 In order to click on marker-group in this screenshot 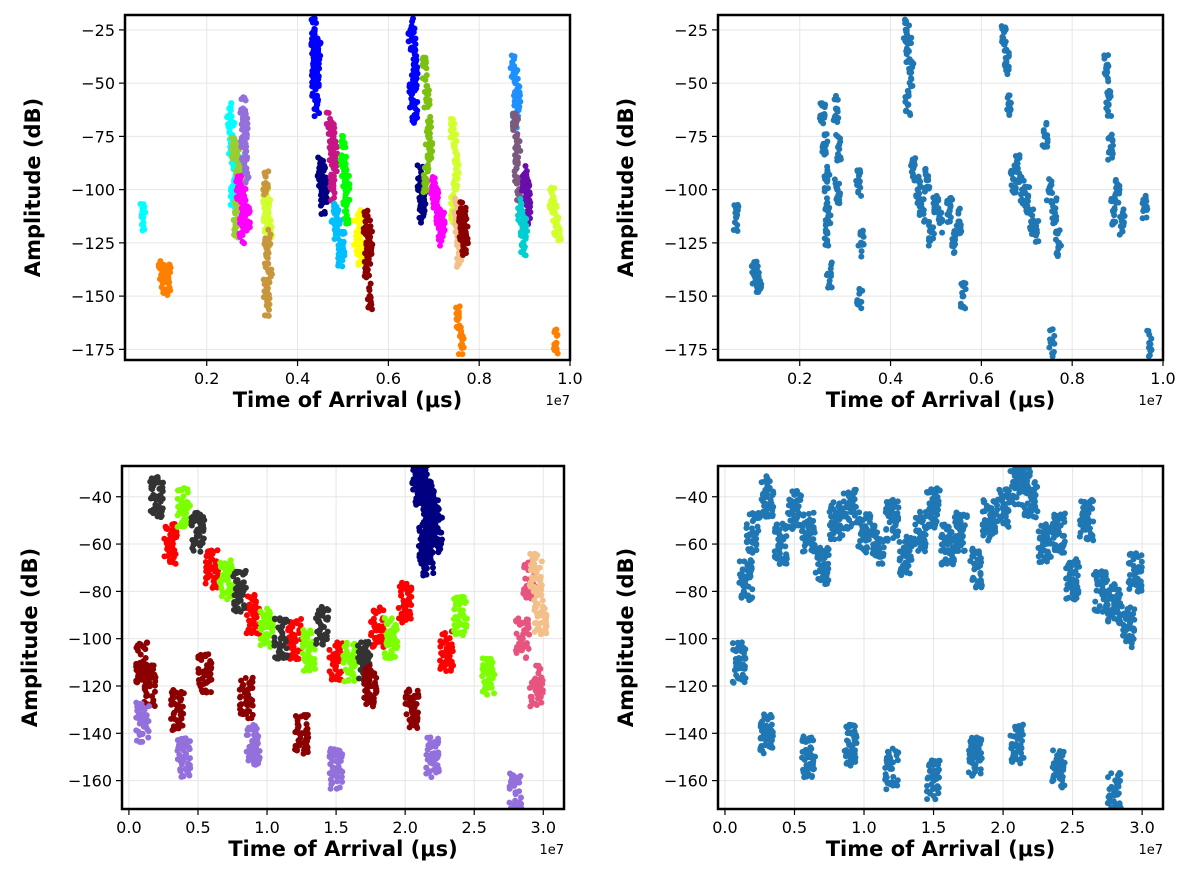, I will do `click(942, 188)`.